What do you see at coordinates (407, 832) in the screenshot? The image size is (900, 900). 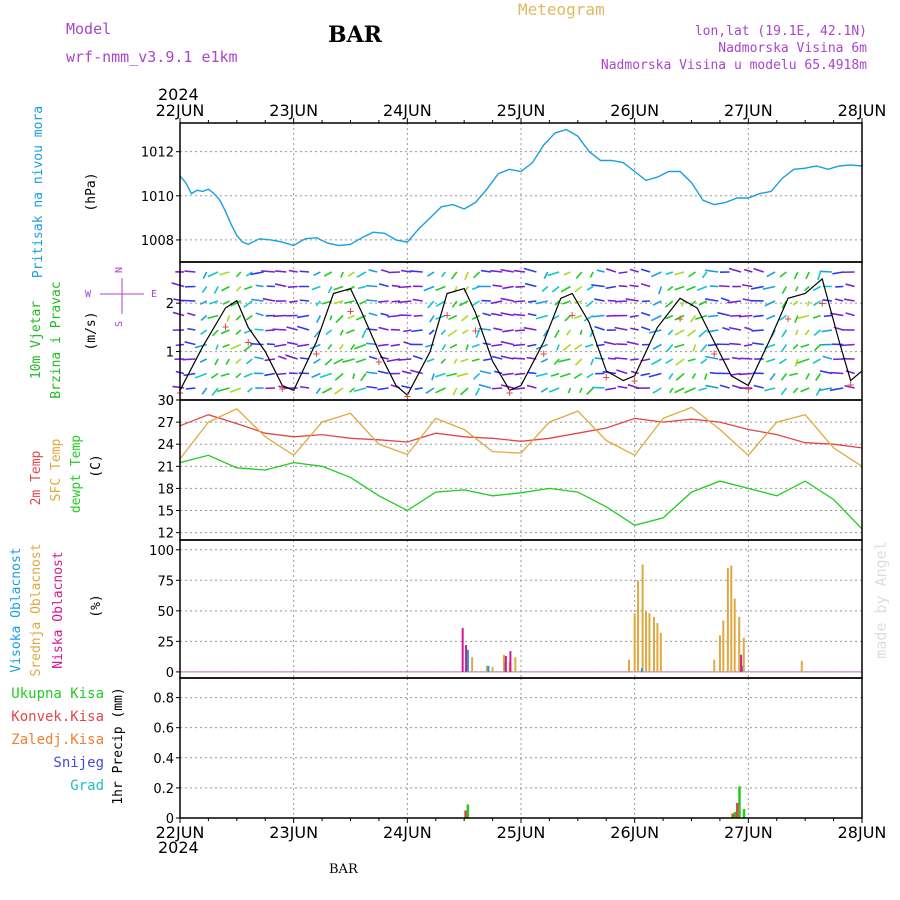 I see `date-tick-bottom: 24JUN` at bounding box center [407, 832].